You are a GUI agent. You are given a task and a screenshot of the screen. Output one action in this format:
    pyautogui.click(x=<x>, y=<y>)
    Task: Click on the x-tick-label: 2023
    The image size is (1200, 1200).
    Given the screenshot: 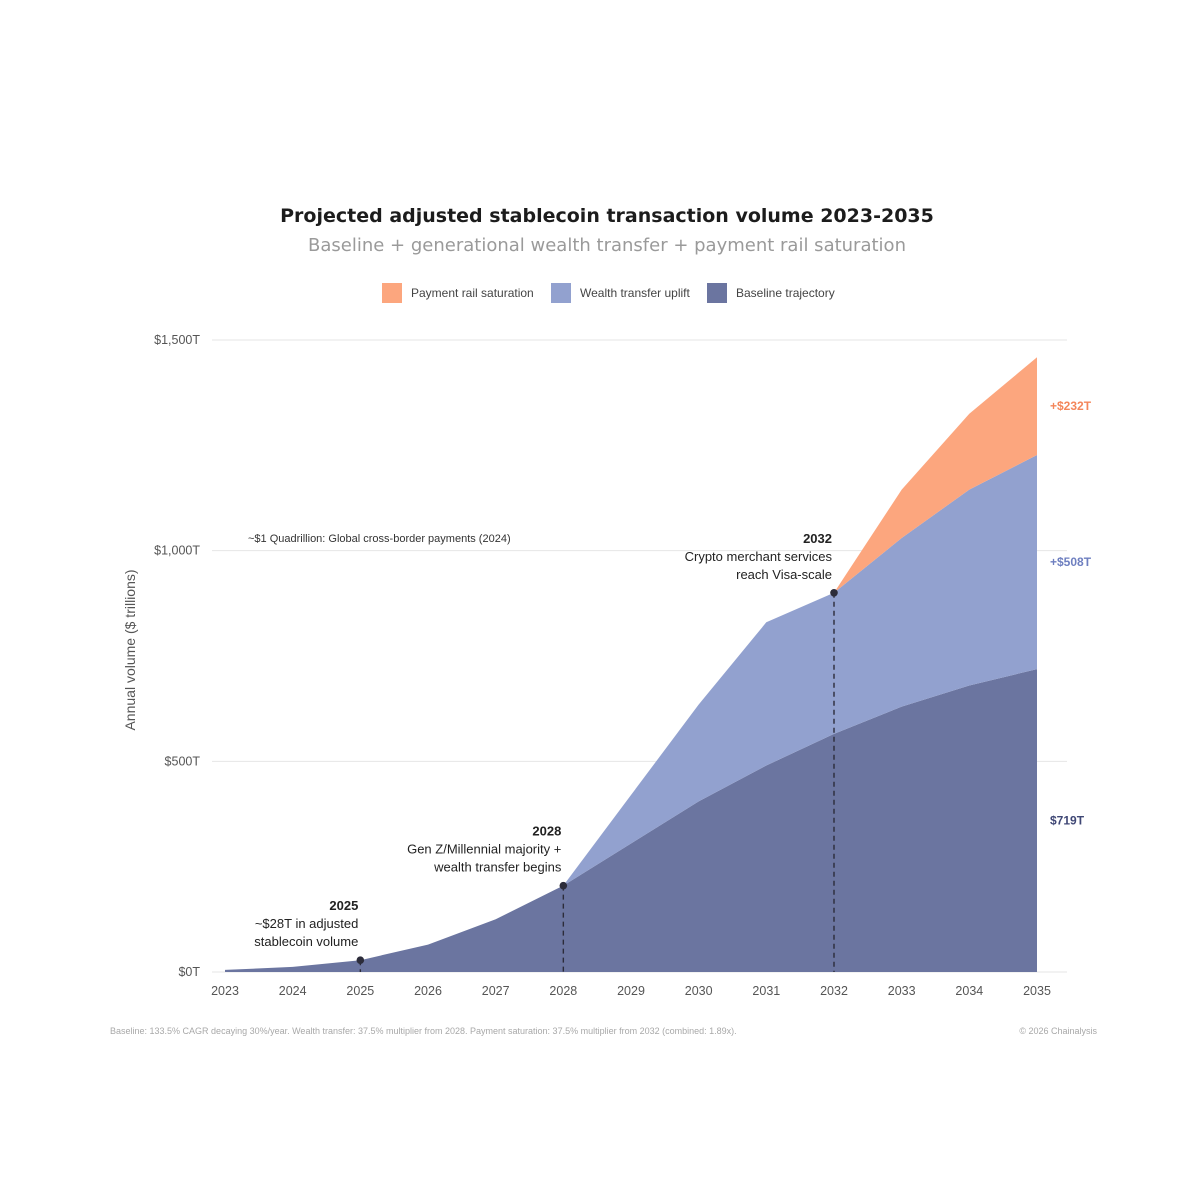 What is the action you would take?
    pyautogui.click(x=225, y=991)
    